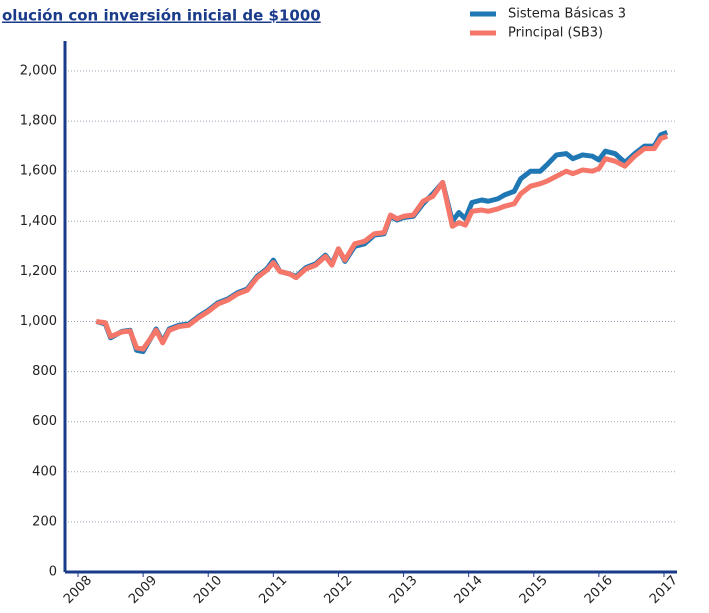 This screenshot has height=613, width=709. I want to click on x-tick-label: 2016, so click(599, 590).